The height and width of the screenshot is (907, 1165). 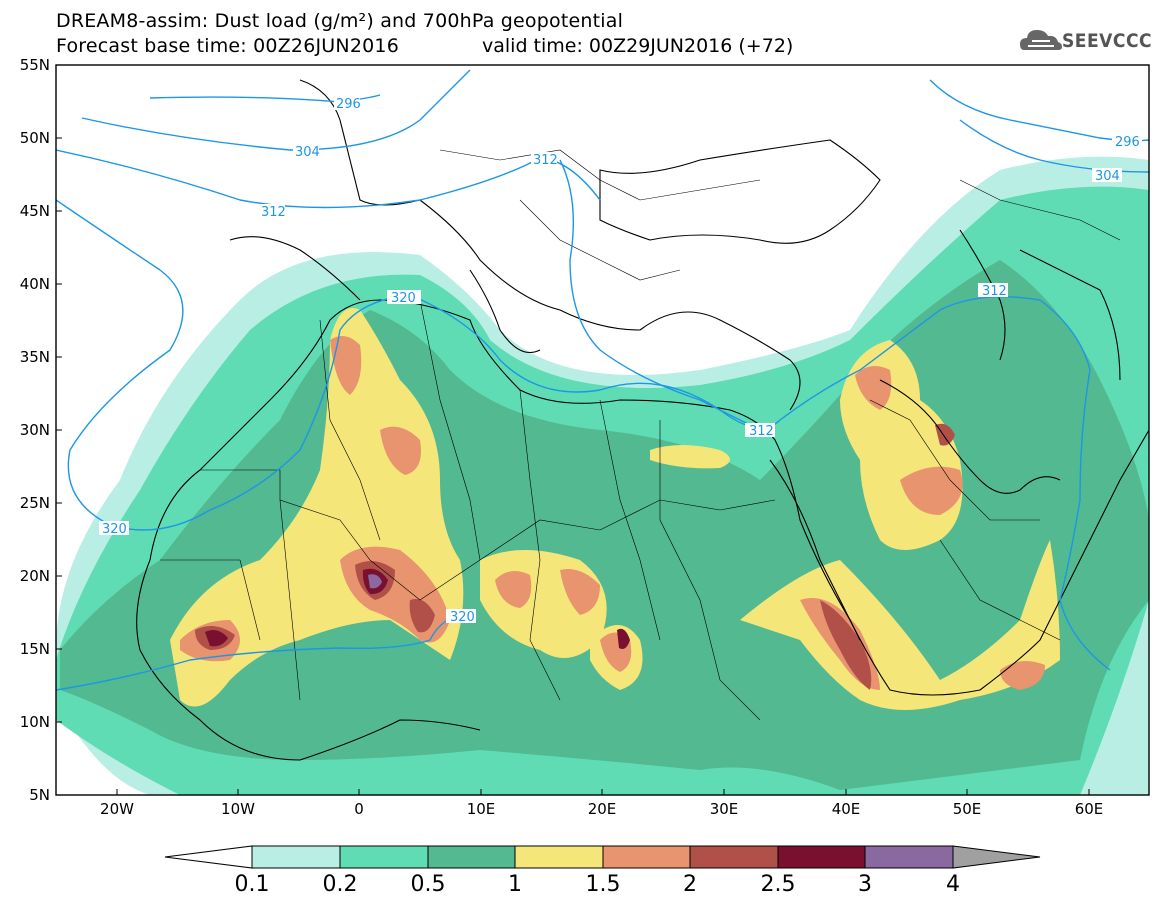 I want to click on cloud-logo-icon, so click(x=1041, y=40).